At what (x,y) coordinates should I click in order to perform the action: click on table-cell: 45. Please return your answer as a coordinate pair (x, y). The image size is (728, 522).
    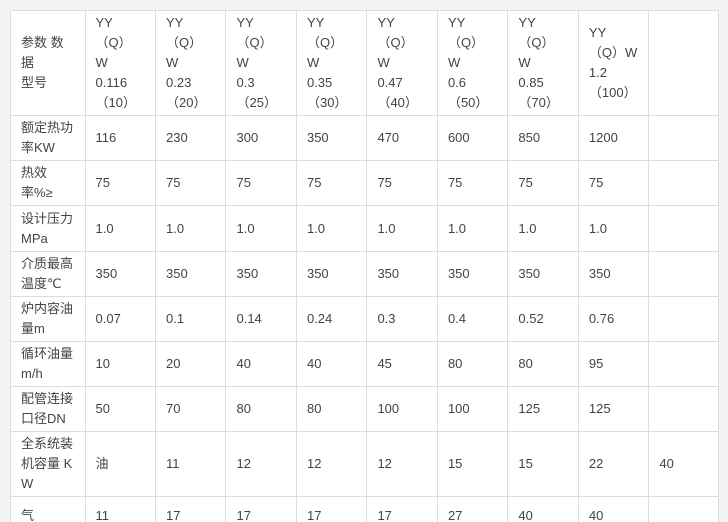
    Looking at the image, I should click on (402, 364).